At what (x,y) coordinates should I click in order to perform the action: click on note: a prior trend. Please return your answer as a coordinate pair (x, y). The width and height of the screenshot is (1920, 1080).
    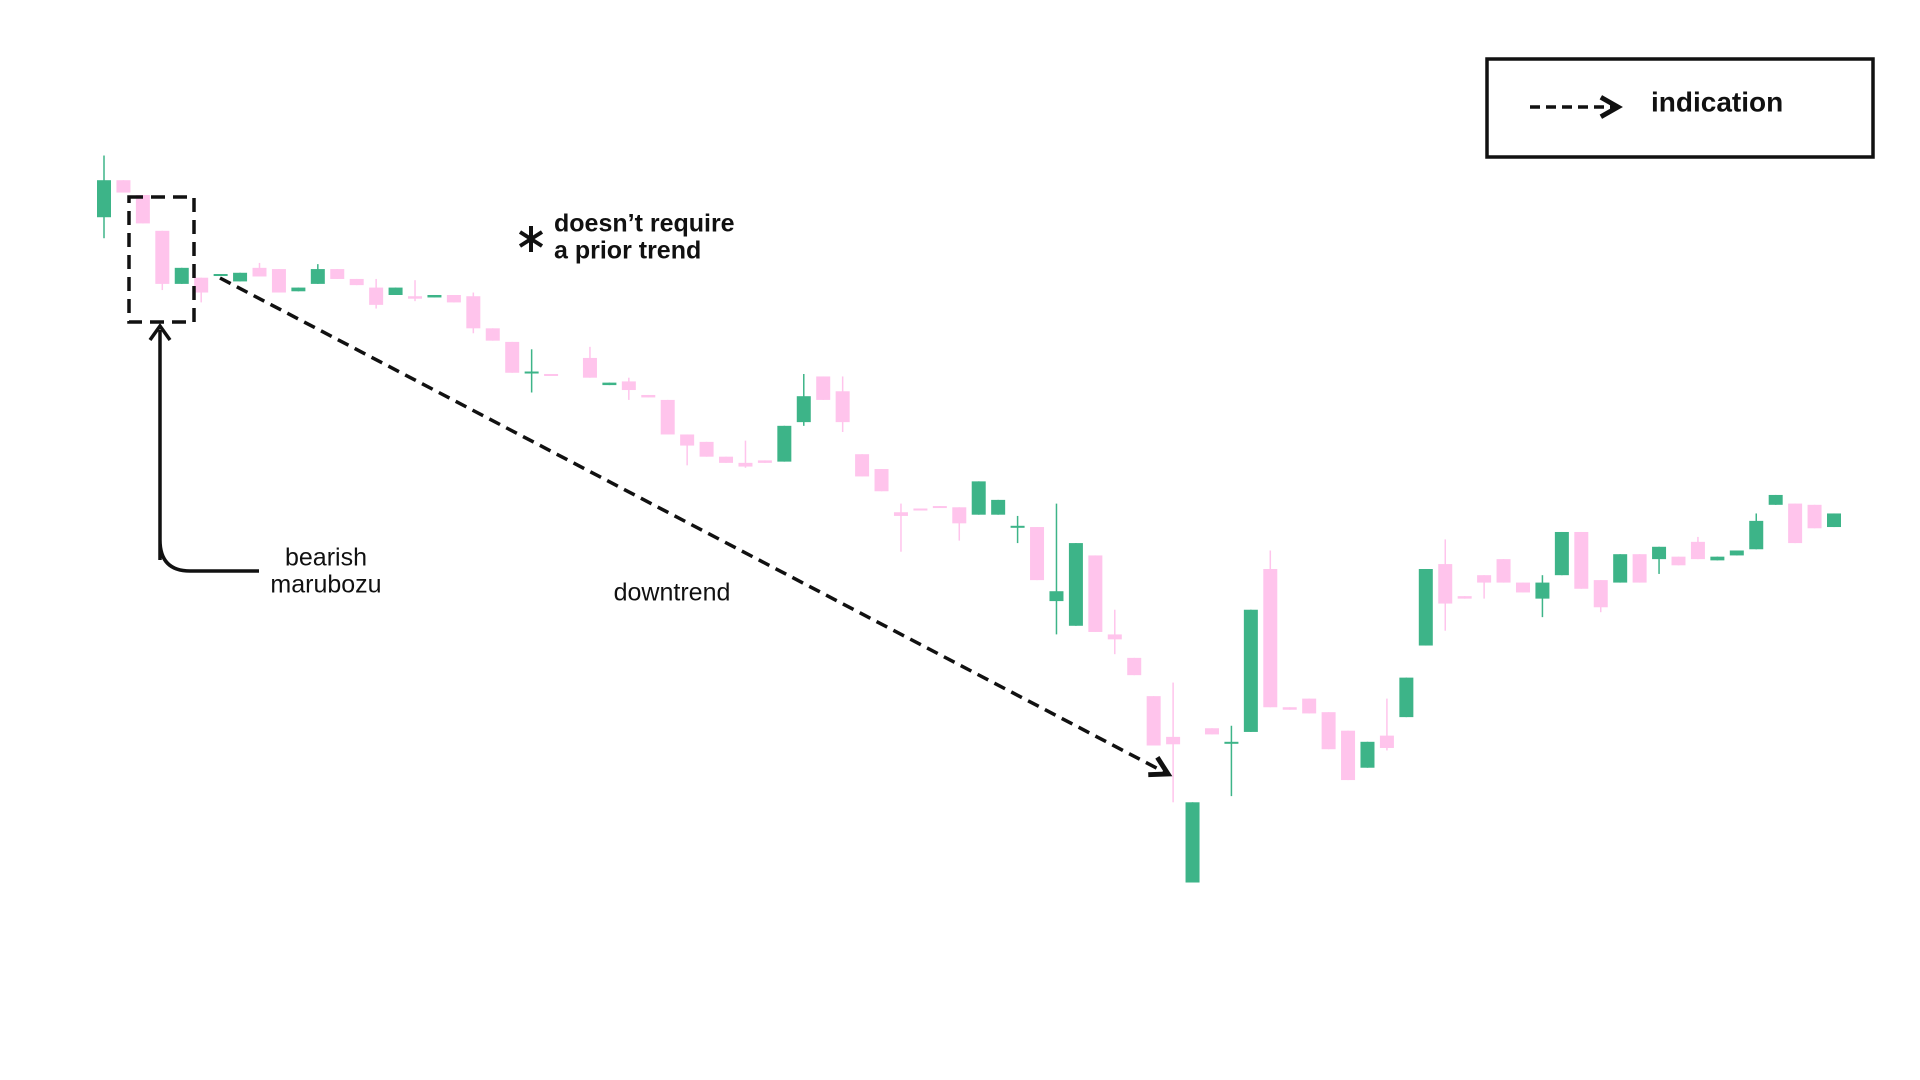
    Looking at the image, I should click on (627, 251).